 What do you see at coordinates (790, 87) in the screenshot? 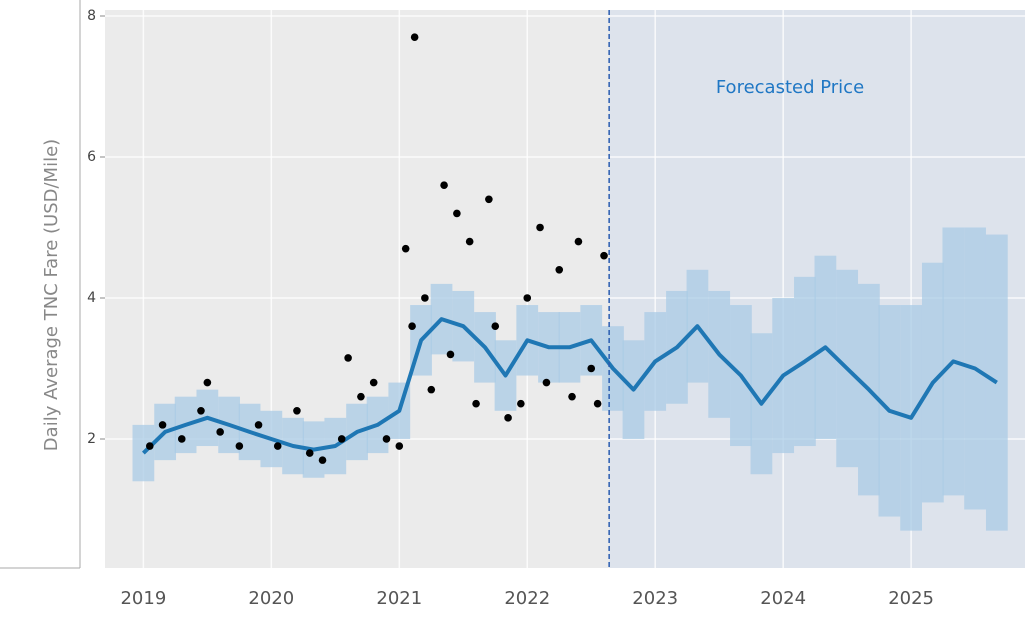
I see `annotation: Forecasted Price` at bounding box center [790, 87].